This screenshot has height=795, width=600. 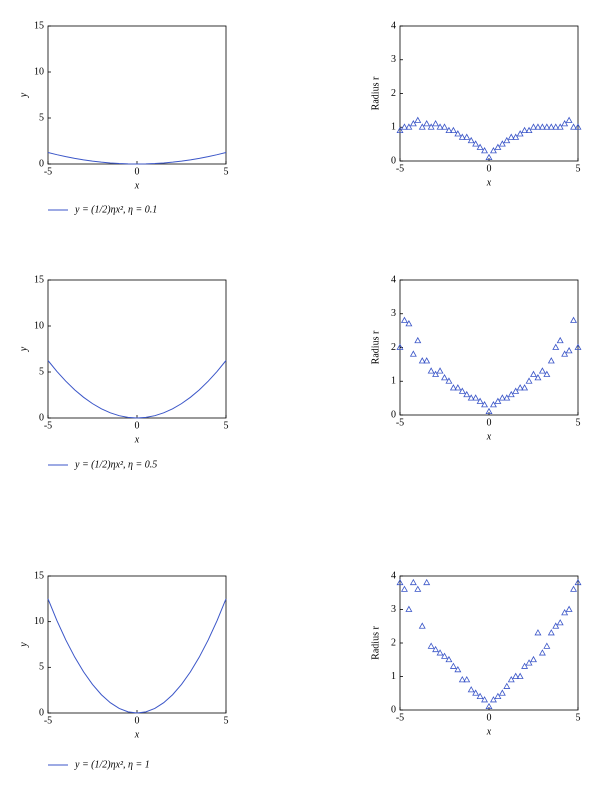 I want to click on y-tick-label: 4, so click(x=393, y=575).